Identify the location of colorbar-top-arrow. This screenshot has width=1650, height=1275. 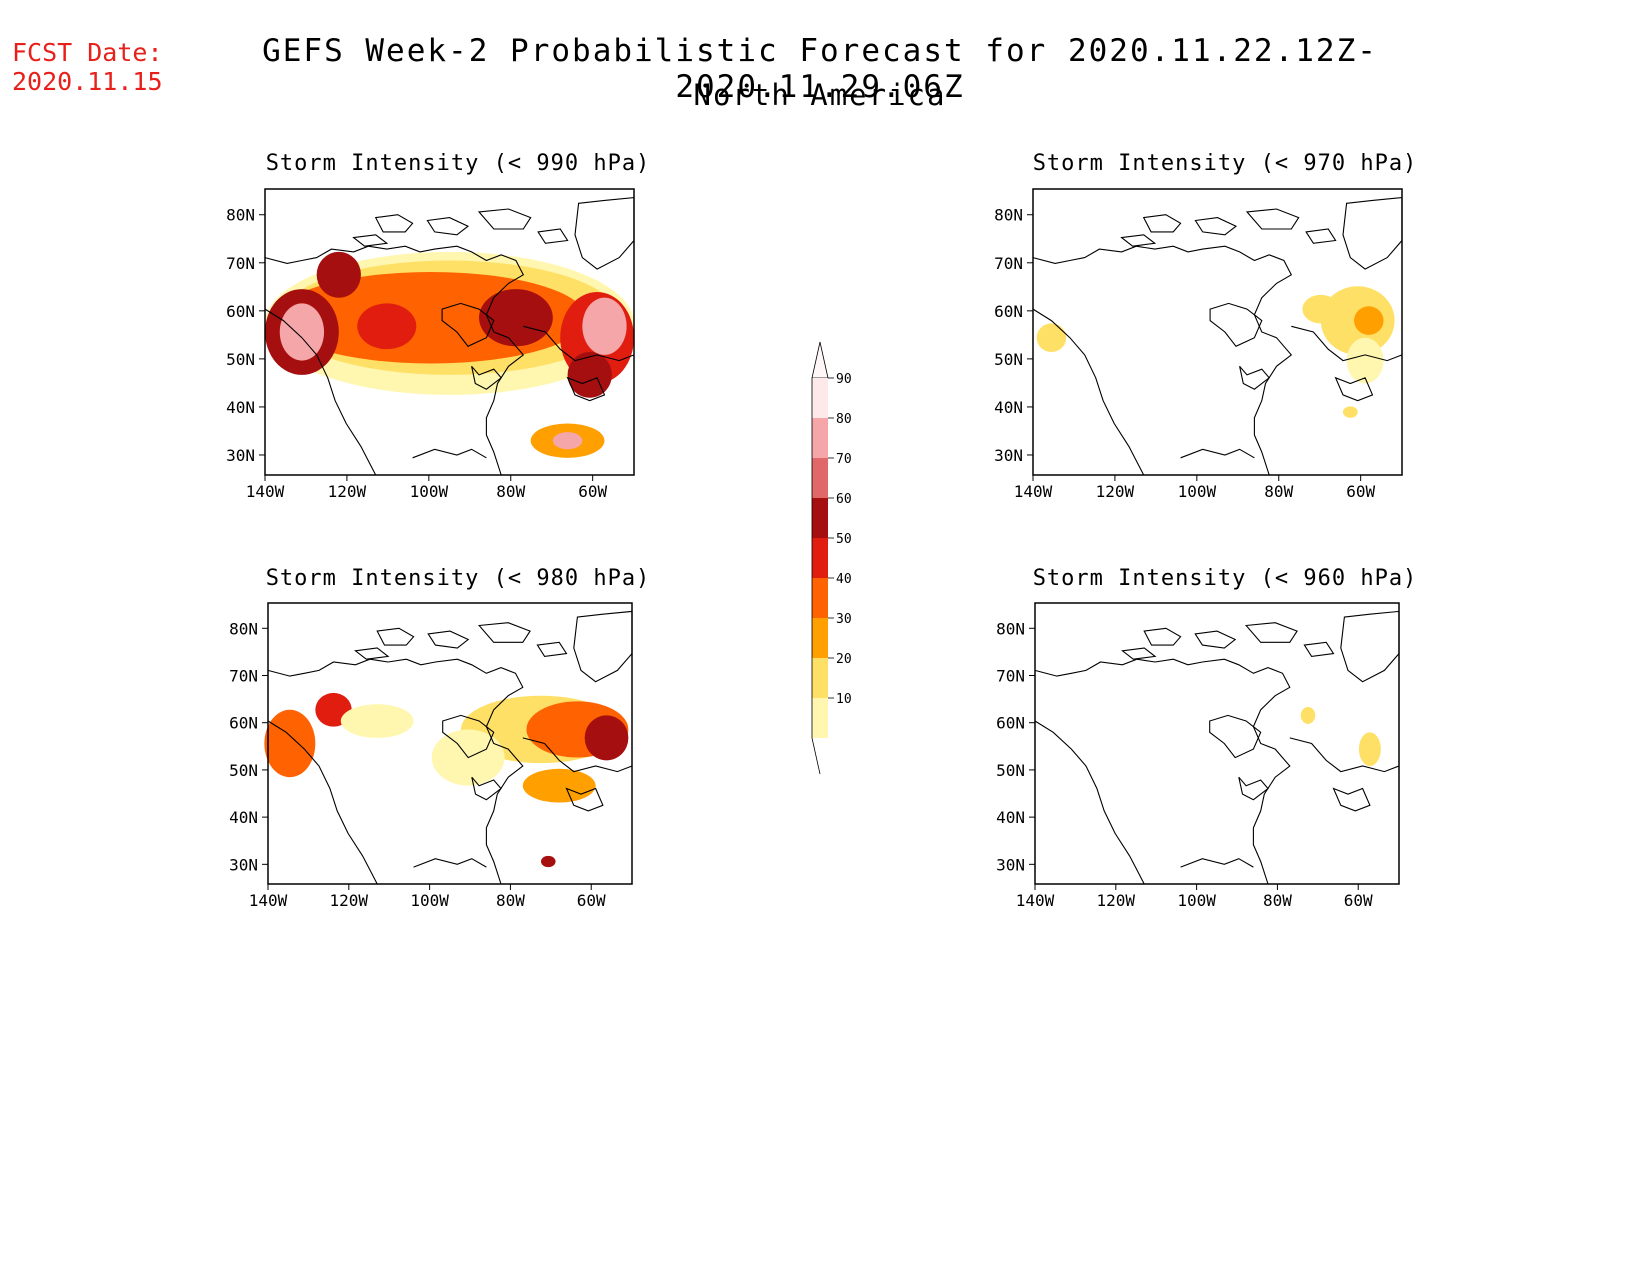
(820, 360).